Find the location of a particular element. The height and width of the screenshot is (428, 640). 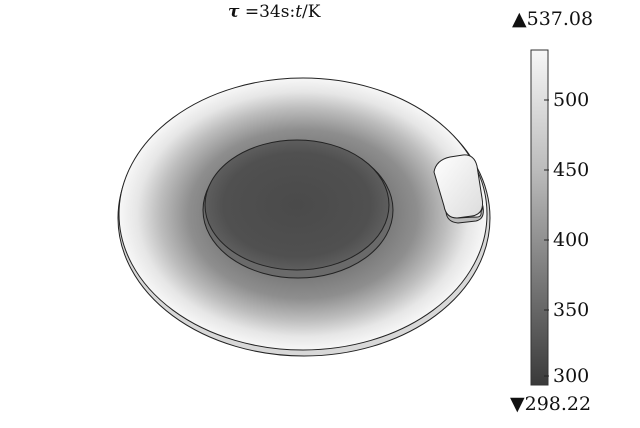

tick-label-500: 500 is located at coordinates (571, 100).